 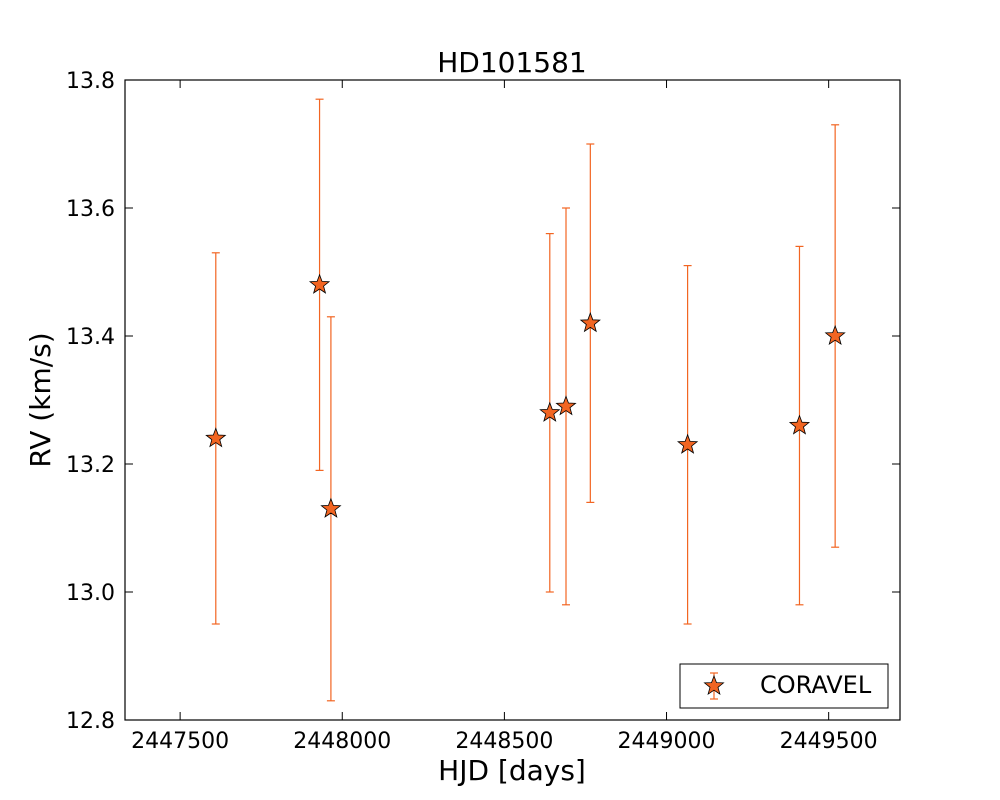 I want to click on y-tick-label: 13.2, so click(x=90, y=465).